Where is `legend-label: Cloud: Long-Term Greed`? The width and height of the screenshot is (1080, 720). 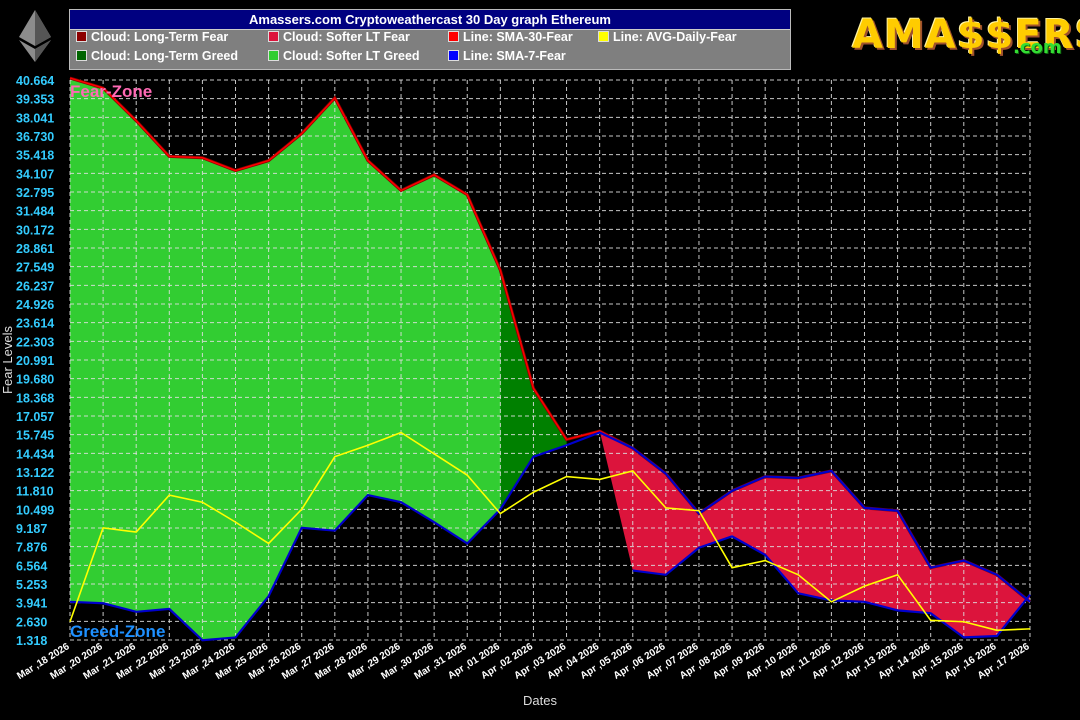
legend-label: Cloud: Long-Term Greed is located at coordinates (164, 56).